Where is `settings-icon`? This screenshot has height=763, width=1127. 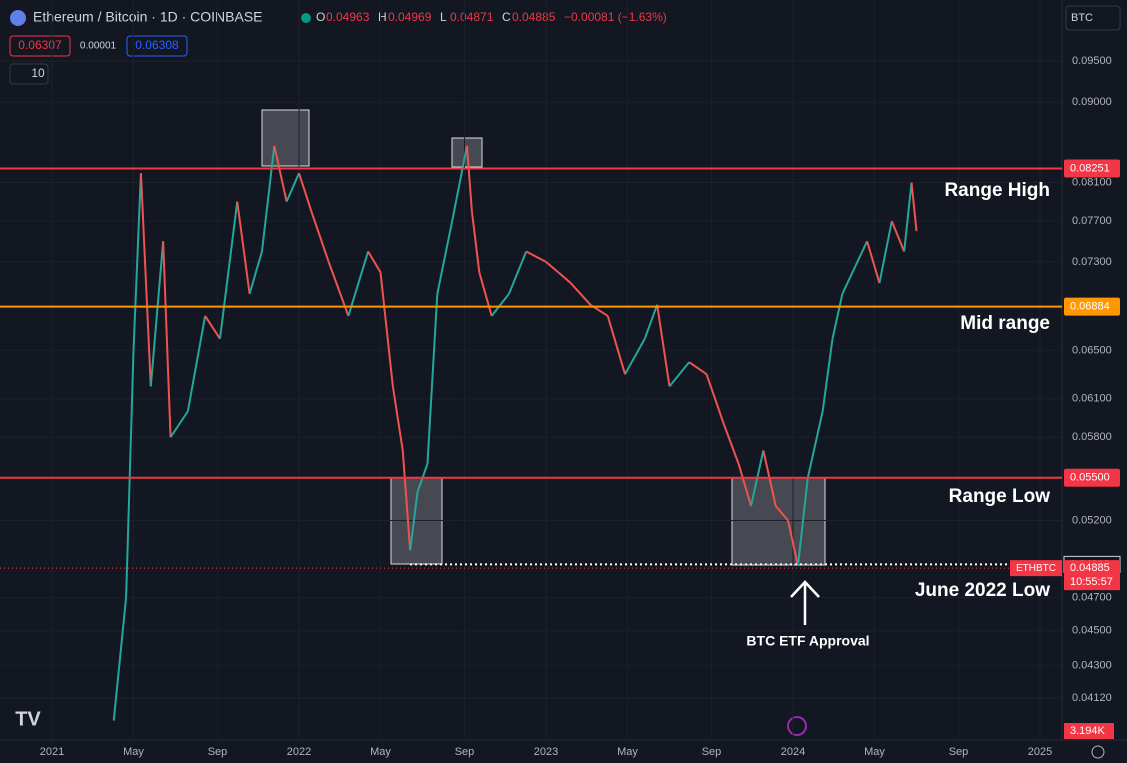
settings-icon is located at coordinates (1098, 752).